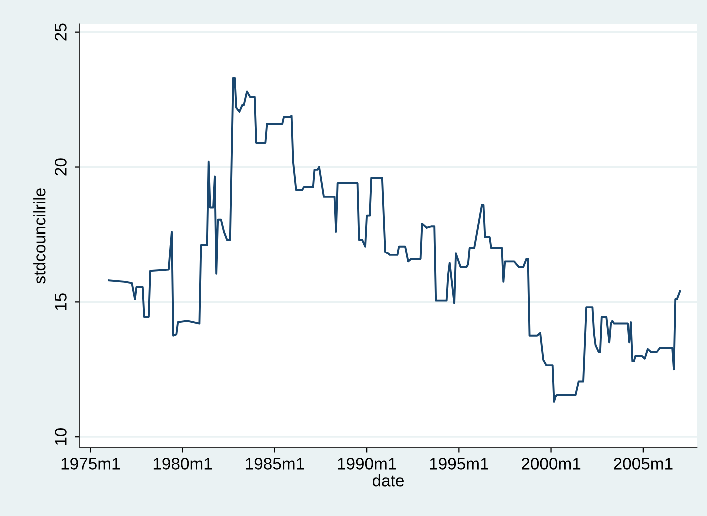 The width and height of the screenshot is (707, 516). Describe the element at coordinates (367, 464) in the screenshot. I see `x-tick-label: 1990m1` at that location.